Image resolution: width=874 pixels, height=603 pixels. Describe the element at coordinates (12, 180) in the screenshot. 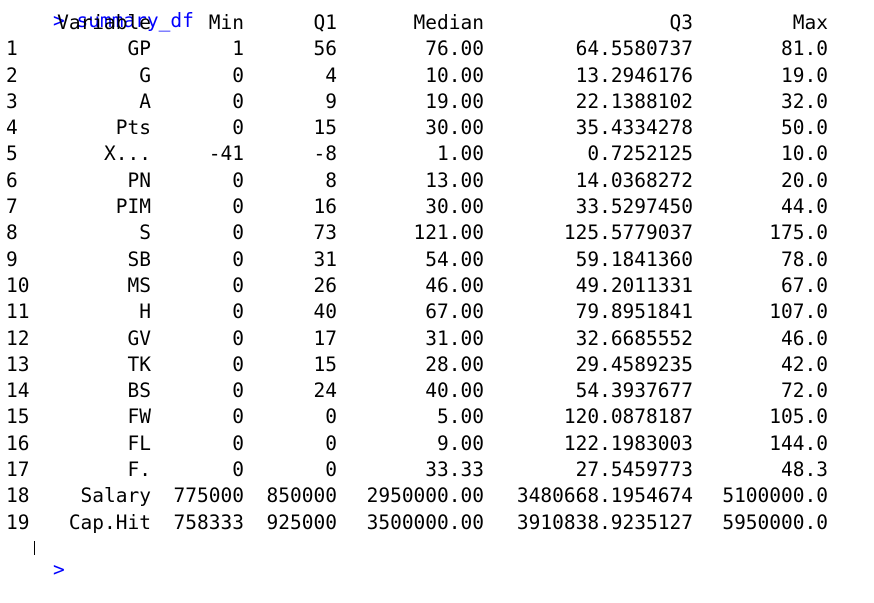

I see `row-number: 6` at that location.